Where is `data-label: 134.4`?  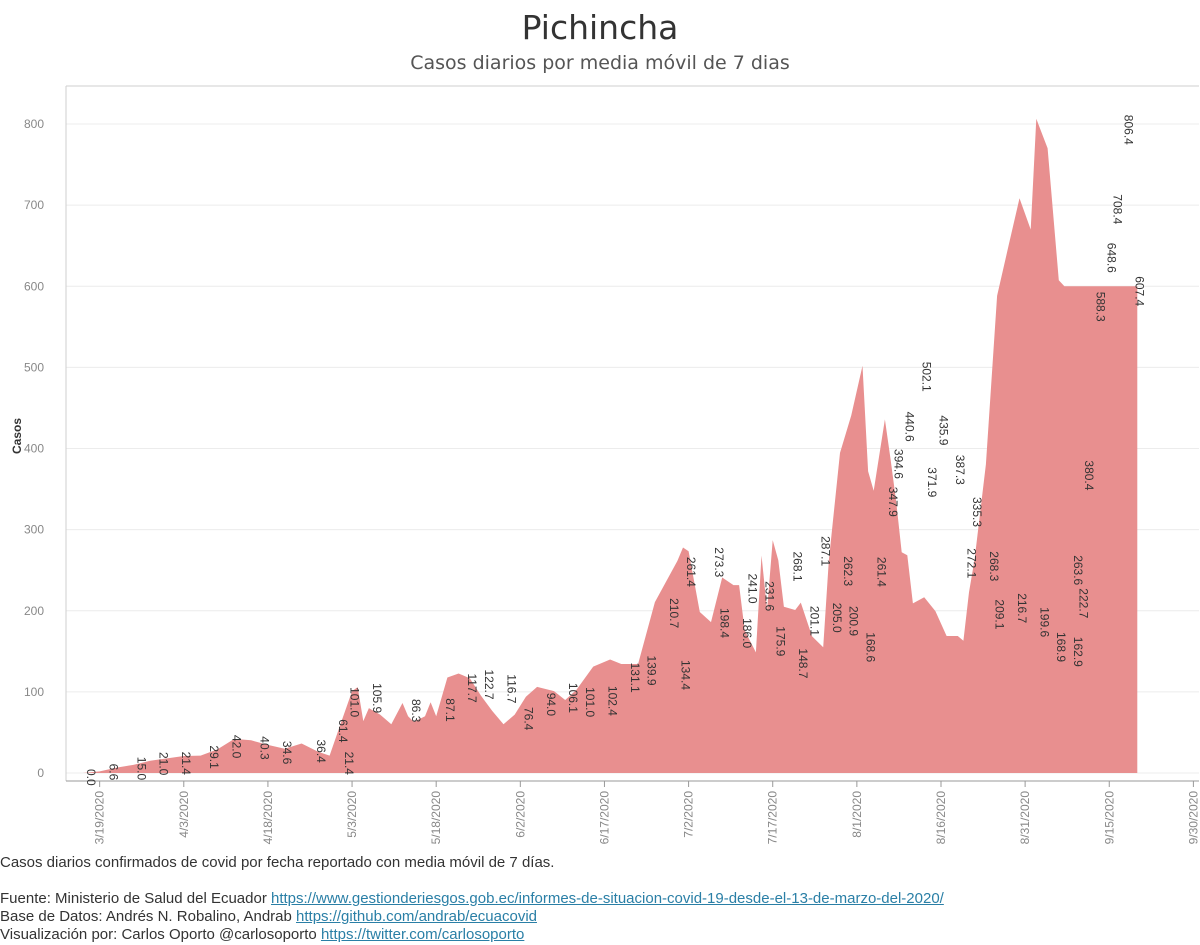 data-label: 134.4 is located at coordinates (685, 675).